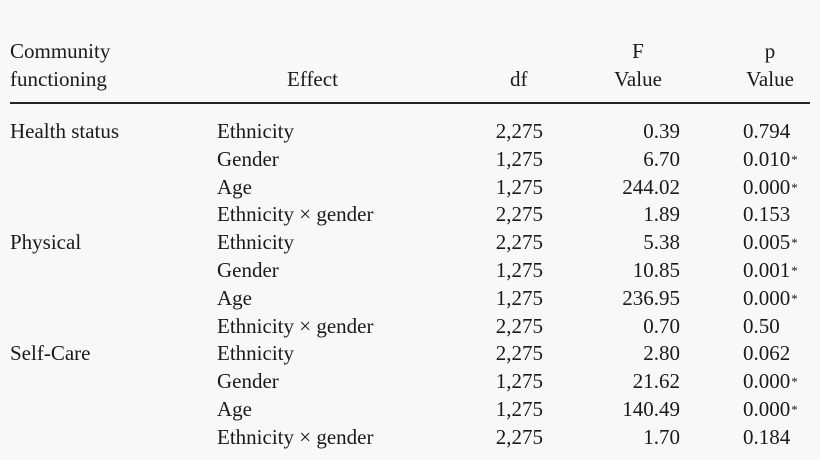 This screenshot has height=460, width=820. I want to click on row-p-value: 0.794, so click(766, 131).